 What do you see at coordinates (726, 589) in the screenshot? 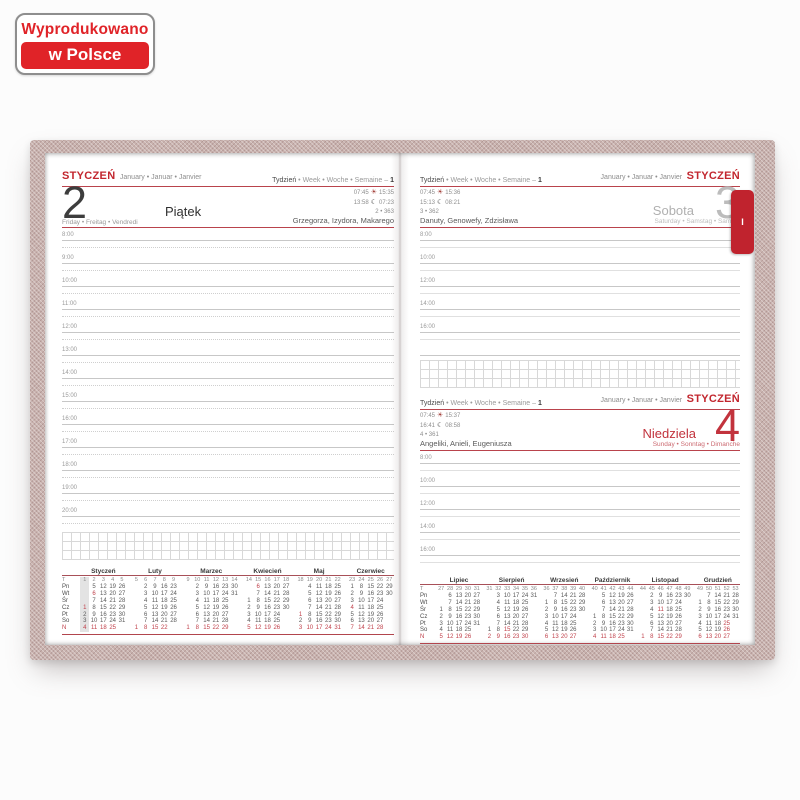
I see `week-number-cell: 52` at bounding box center [726, 589].